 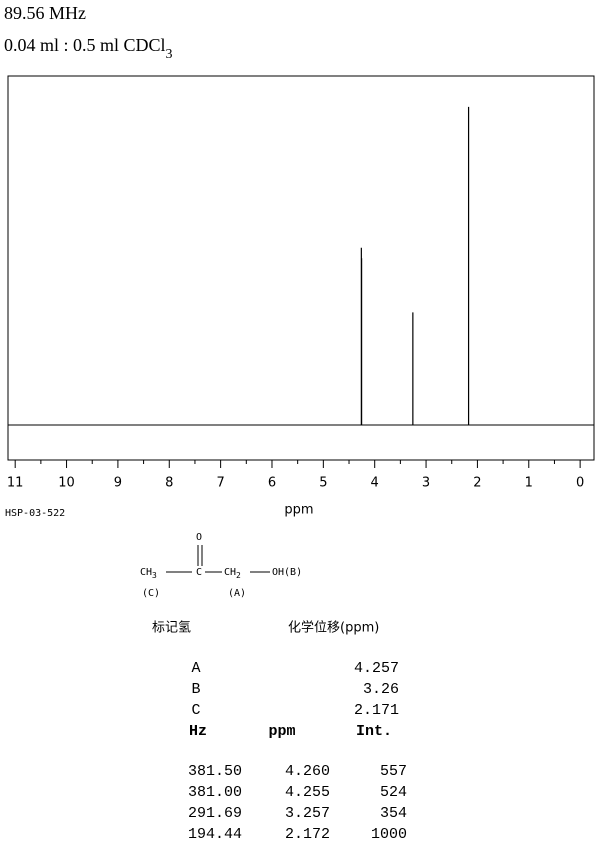 What do you see at coordinates (215, 834) in the screenshot?
I see `table-cell: 194.44` at bounding box center [215, 834].